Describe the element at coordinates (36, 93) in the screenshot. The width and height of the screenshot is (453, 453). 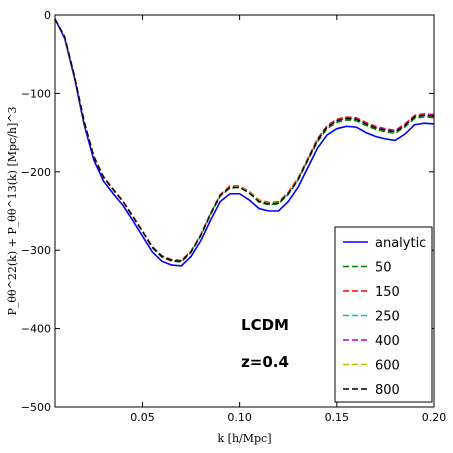
I see `y-tick-label: −100` at that location.